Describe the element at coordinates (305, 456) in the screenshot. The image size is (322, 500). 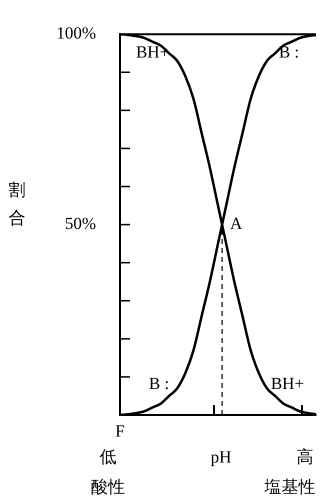
I see `text: 高` at that location.